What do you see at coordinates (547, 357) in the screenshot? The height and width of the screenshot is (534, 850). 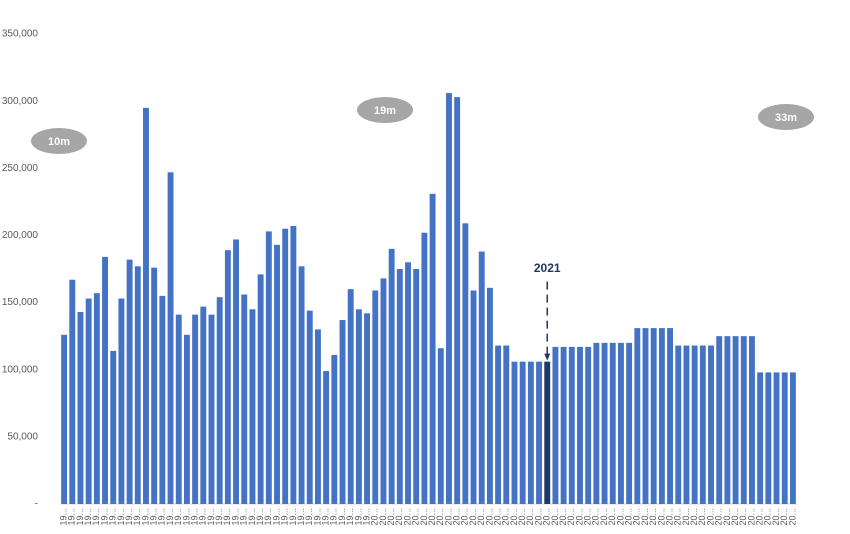 I see `arrow-head` at bounding box center [547, 357].